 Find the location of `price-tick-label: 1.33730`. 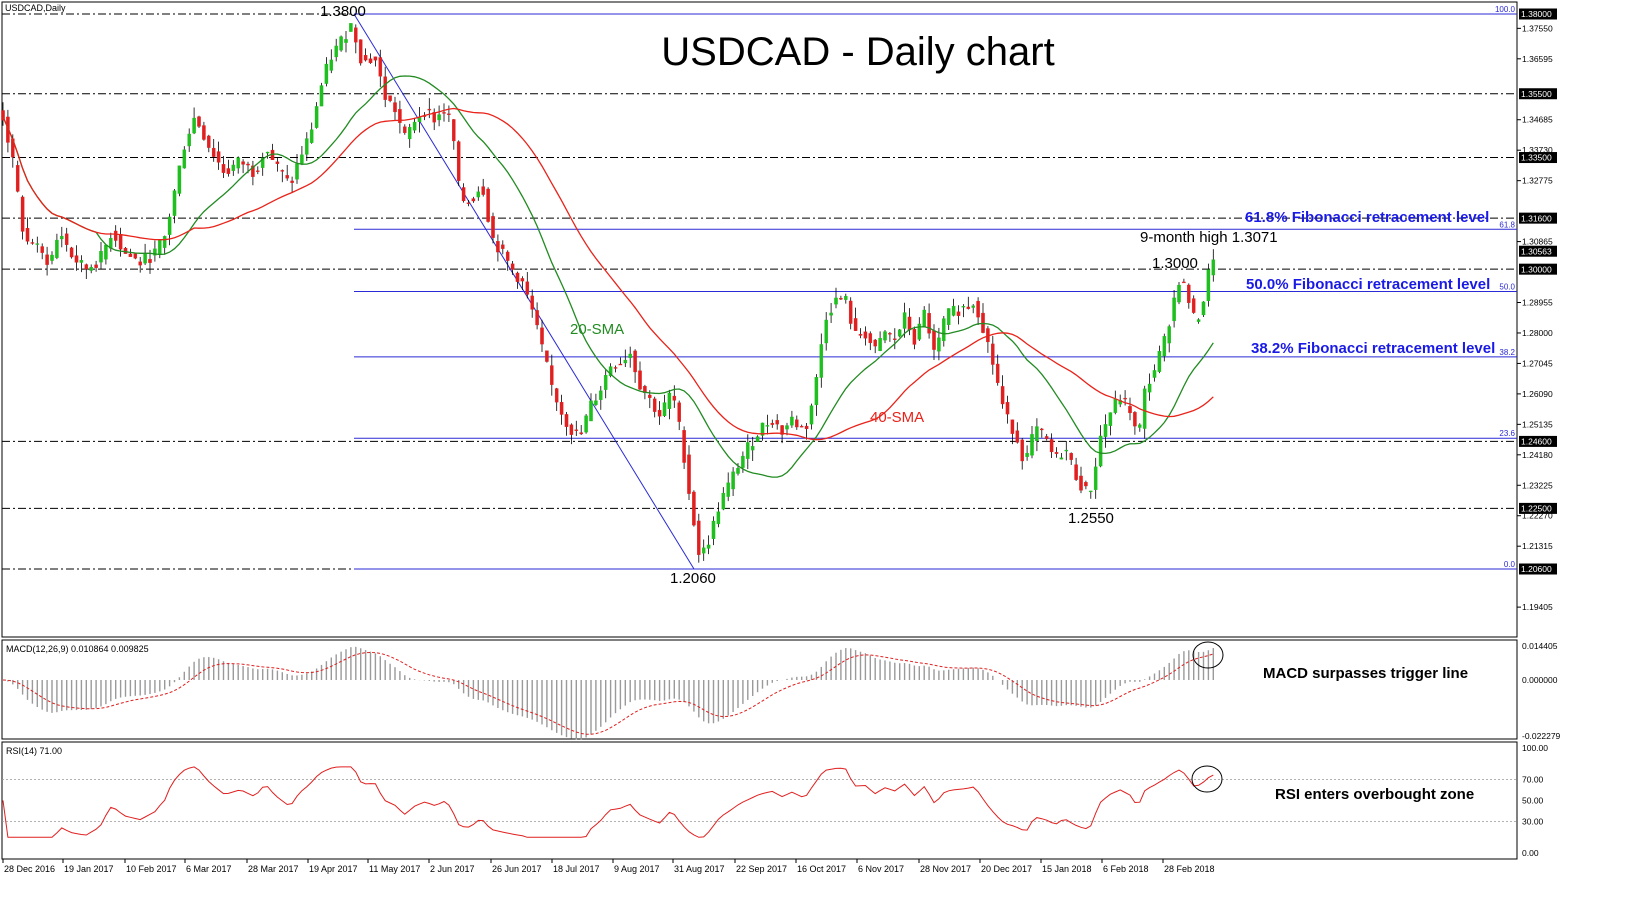

price-tick-label: 1.33730 is located at coordinates (1537, 150).